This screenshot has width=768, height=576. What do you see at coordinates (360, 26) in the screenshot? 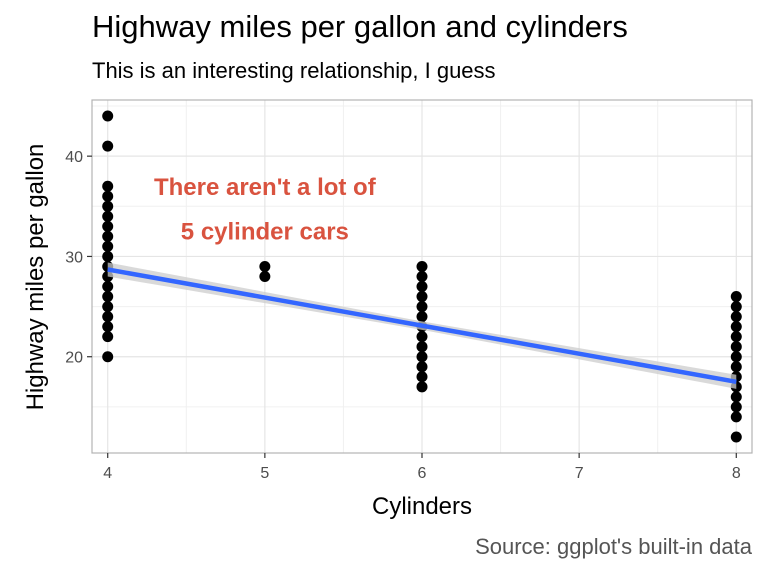
I see `chart-title: Highway miles per gallon and cylinders` at bounding box center [360, 26].